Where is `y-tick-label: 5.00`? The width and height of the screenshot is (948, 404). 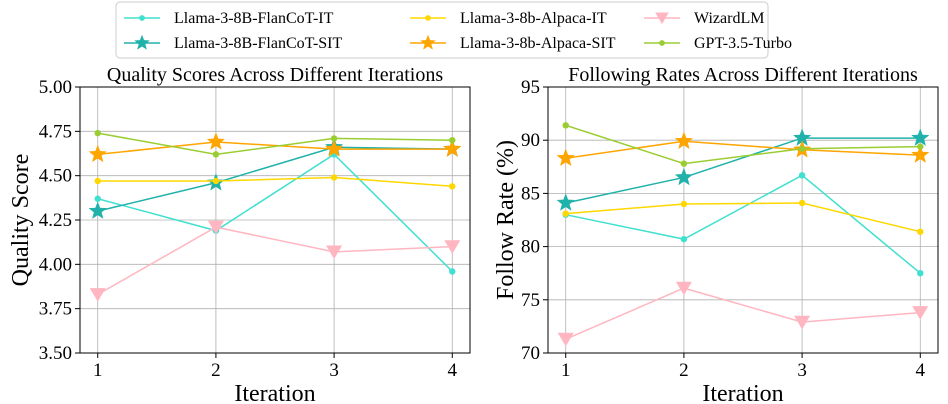
y-tick-label: 5.00 is located at coordinates (55, 87).